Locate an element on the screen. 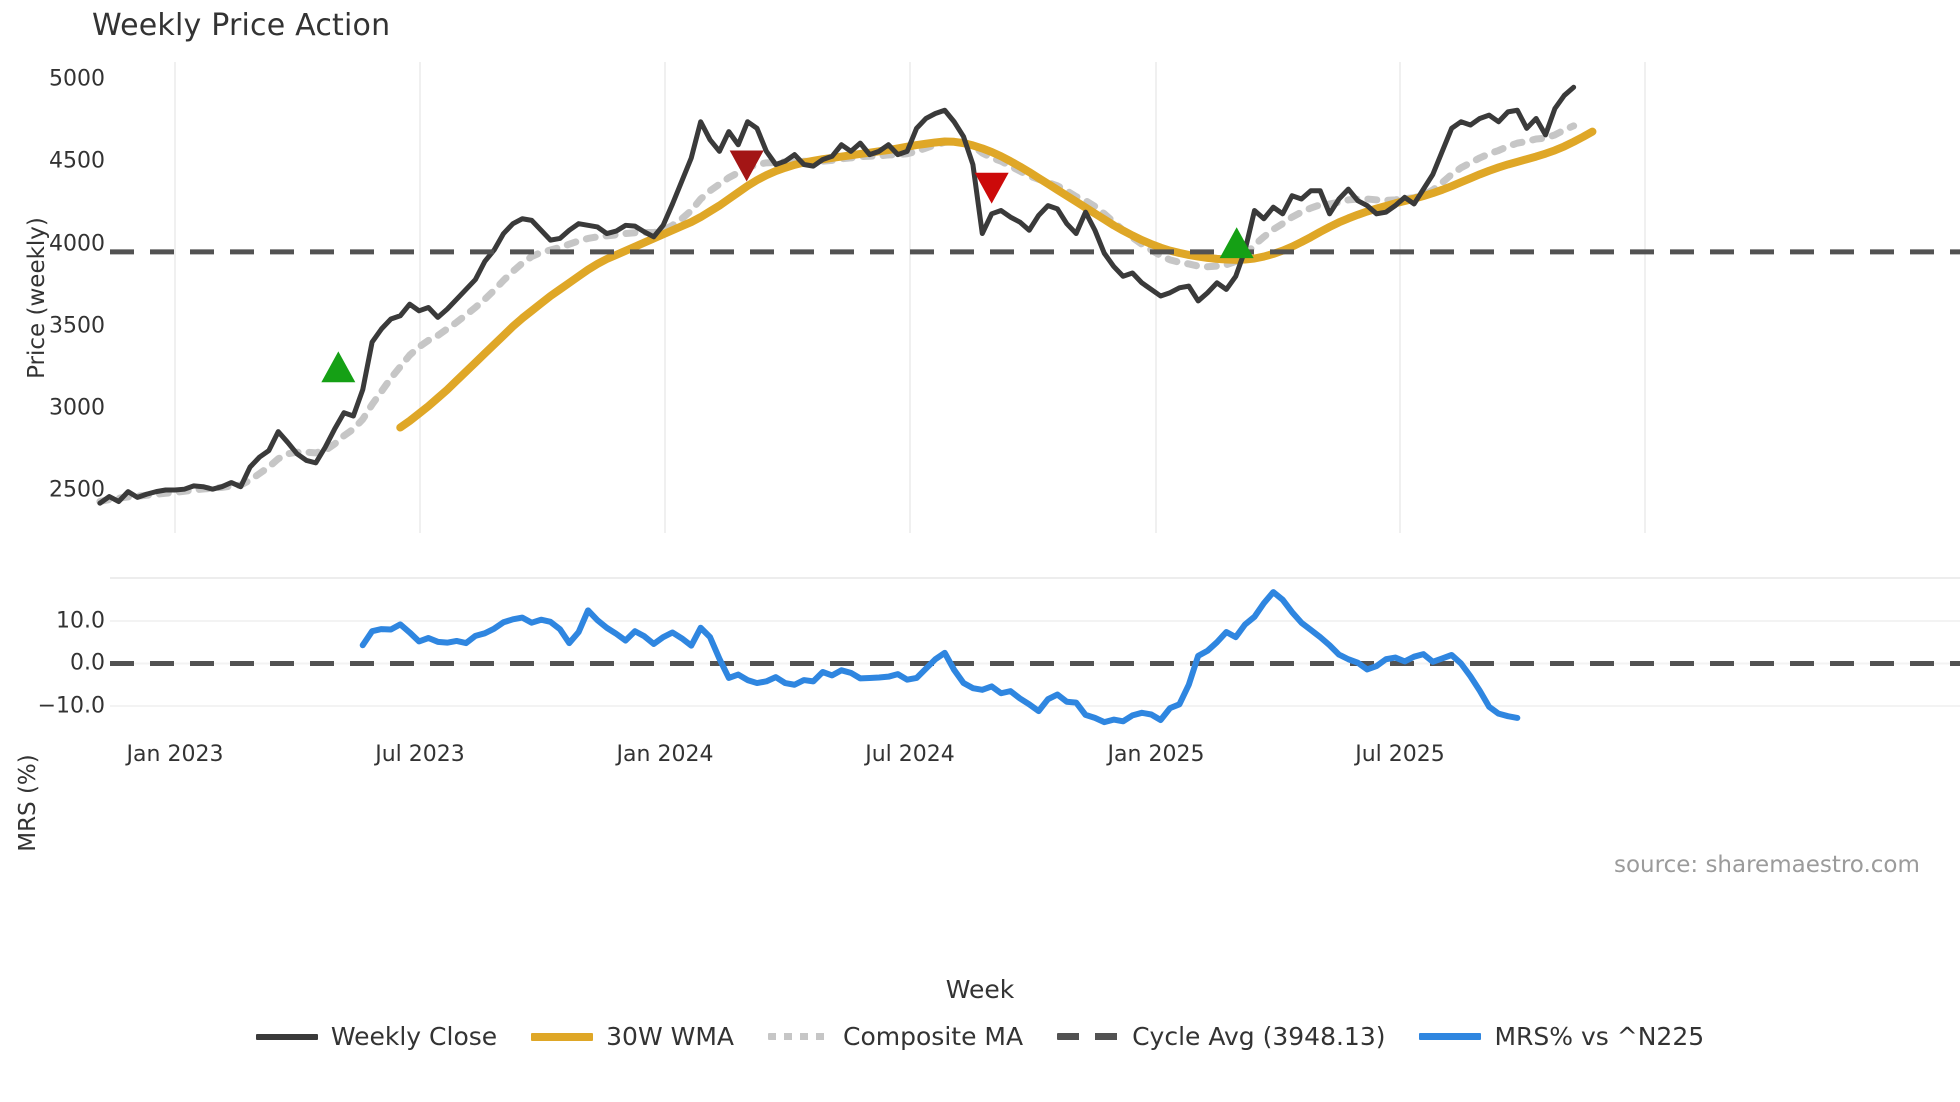 The width and height of the screenshot is (1960, 1102). price-ytick-5000: 5000 is located at coordinates (77, 79).